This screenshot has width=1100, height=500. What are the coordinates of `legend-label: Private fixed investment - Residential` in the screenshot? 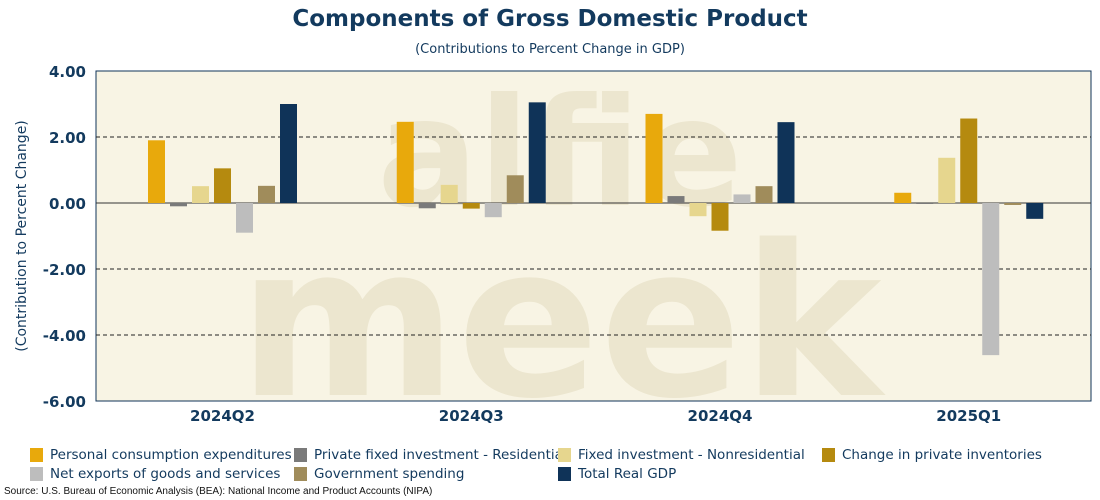 It's located at (440, 454).